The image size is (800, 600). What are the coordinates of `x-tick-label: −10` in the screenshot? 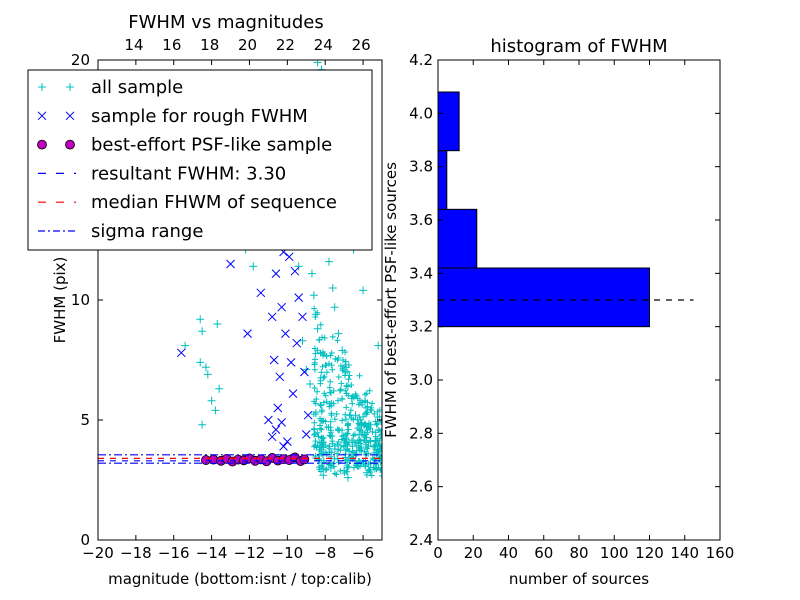 It's located at (288, 553).